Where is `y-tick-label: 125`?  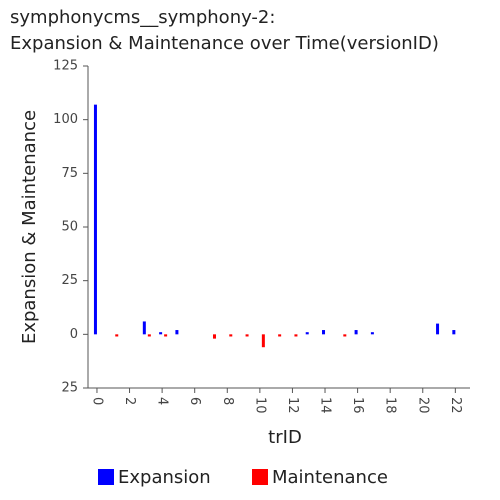 y-tick-label: 125 is located at coordinates (65, 66).